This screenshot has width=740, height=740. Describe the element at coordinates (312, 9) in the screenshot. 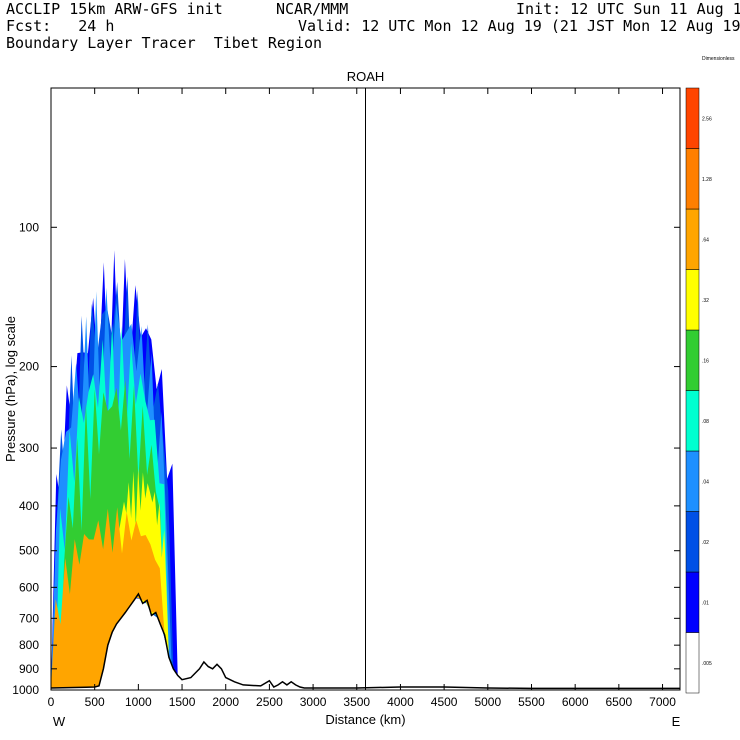

I see `header-line1-mid: NCAR/MMM` at that location.